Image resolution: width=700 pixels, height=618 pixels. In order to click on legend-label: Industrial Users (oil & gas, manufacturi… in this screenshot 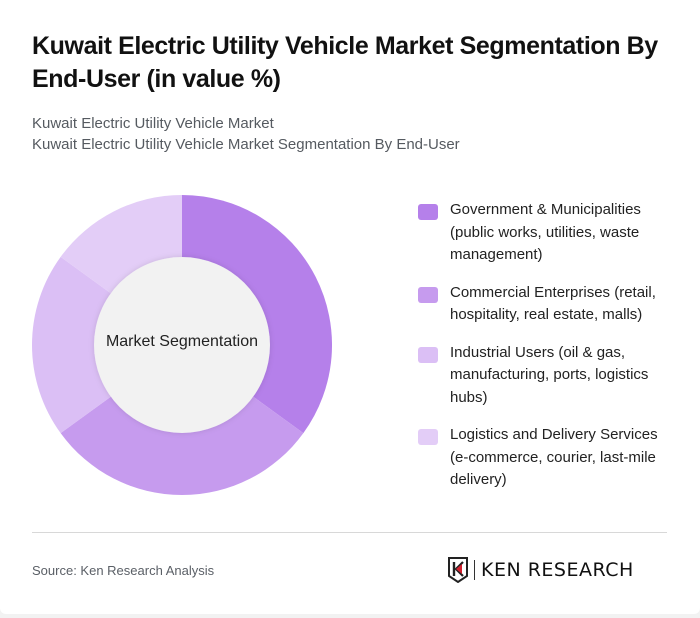, I will do `click(549, 374)`.